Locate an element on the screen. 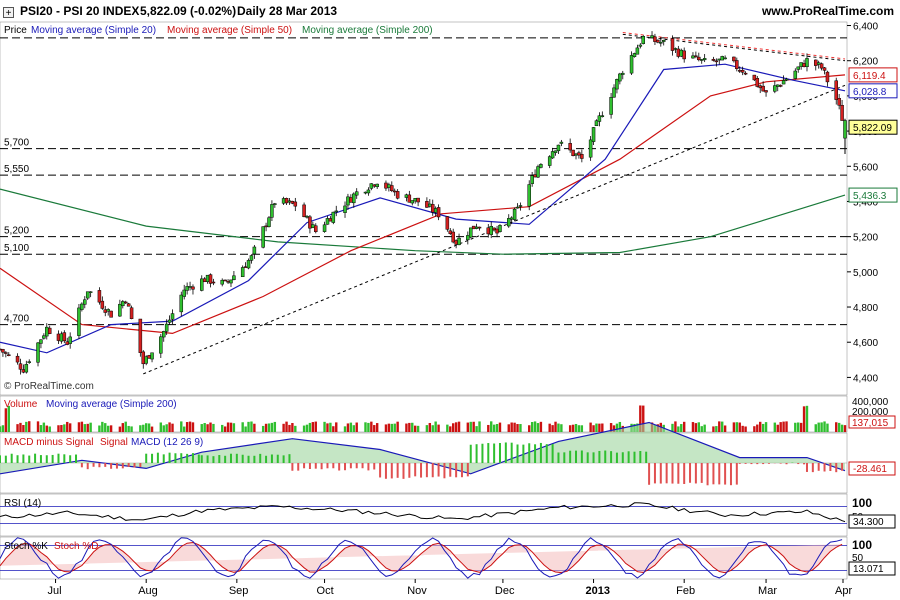 This screenshot has height=600, width=900. stoch-panel: Stoch %K Stoch %D 100 50 13.071 is located at coordinates (448, 558).